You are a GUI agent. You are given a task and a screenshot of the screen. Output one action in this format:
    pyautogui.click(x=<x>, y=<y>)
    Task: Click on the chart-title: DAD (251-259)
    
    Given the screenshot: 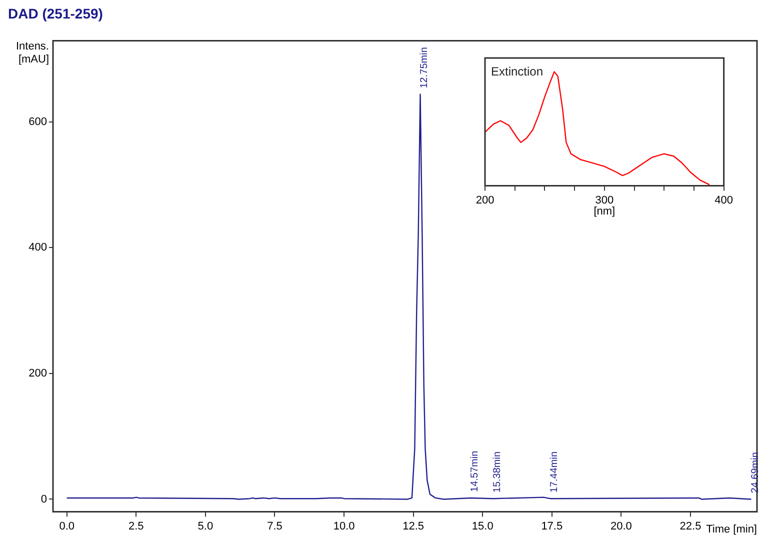 What is the action you would take?
    pyautogui.click(x=55, y=13)
    